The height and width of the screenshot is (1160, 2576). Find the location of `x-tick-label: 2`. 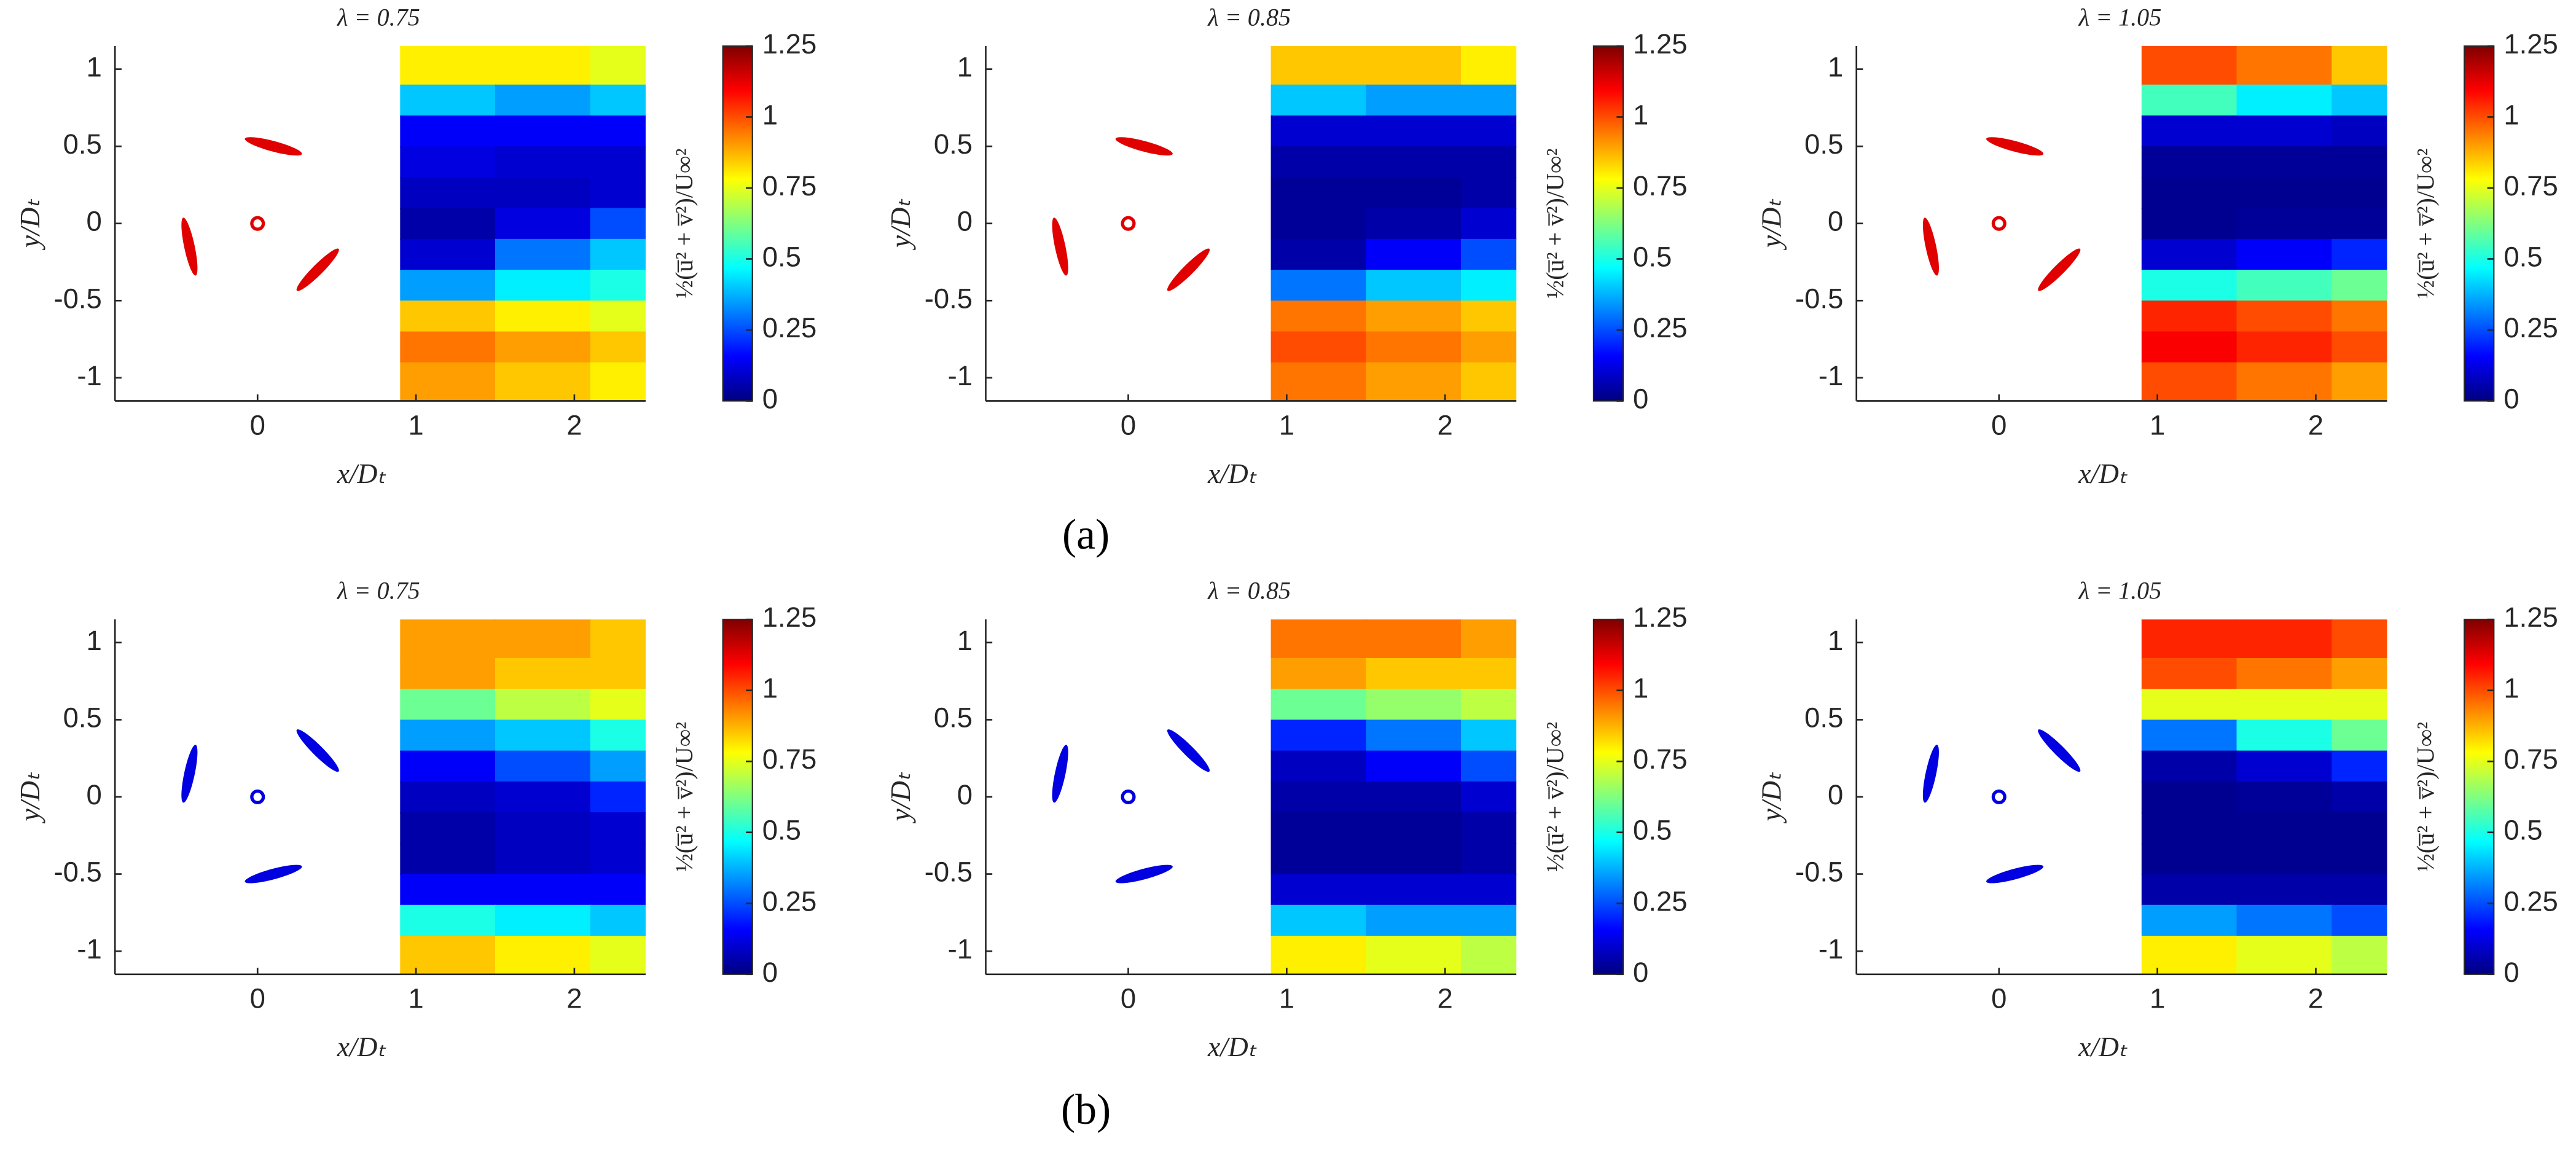

x-tick-label: 2 is located at coordinates (1445, 999).